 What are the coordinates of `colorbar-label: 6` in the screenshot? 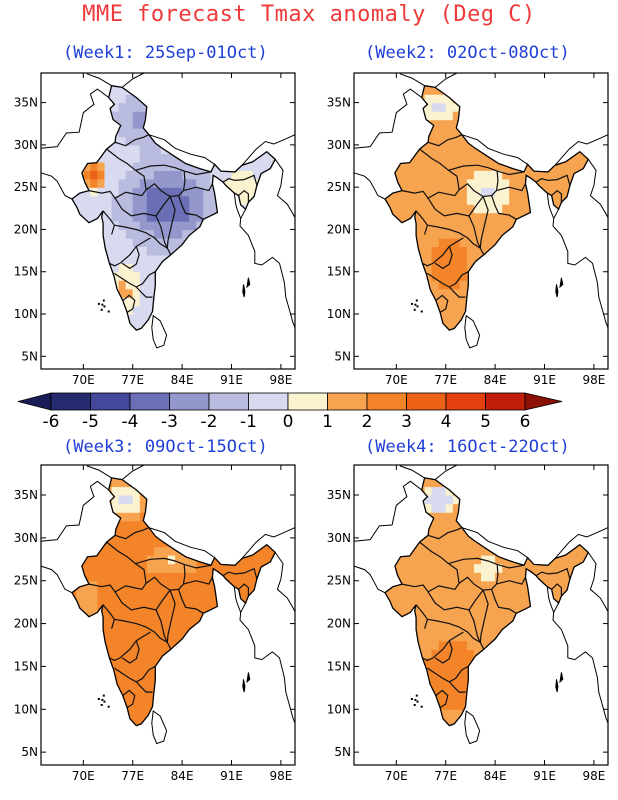 It's located at (525, 422).